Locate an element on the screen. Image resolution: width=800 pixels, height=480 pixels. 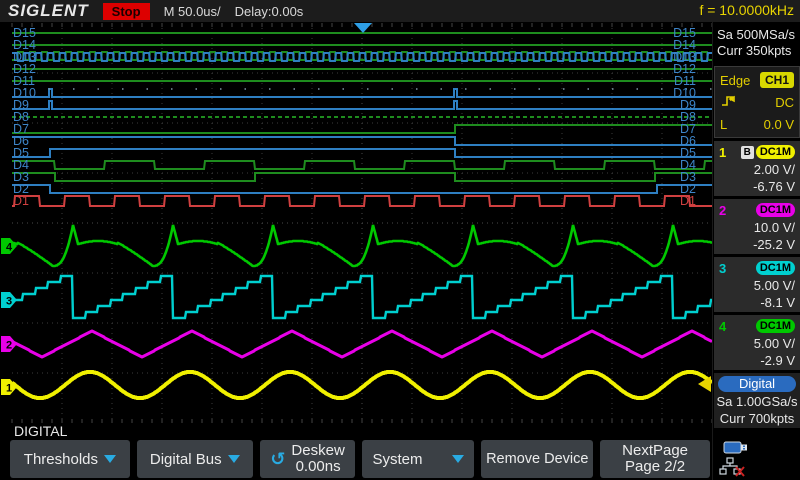
deskew-button: ↺ Deskew 0.00ns is located at coordinates (307, 459).